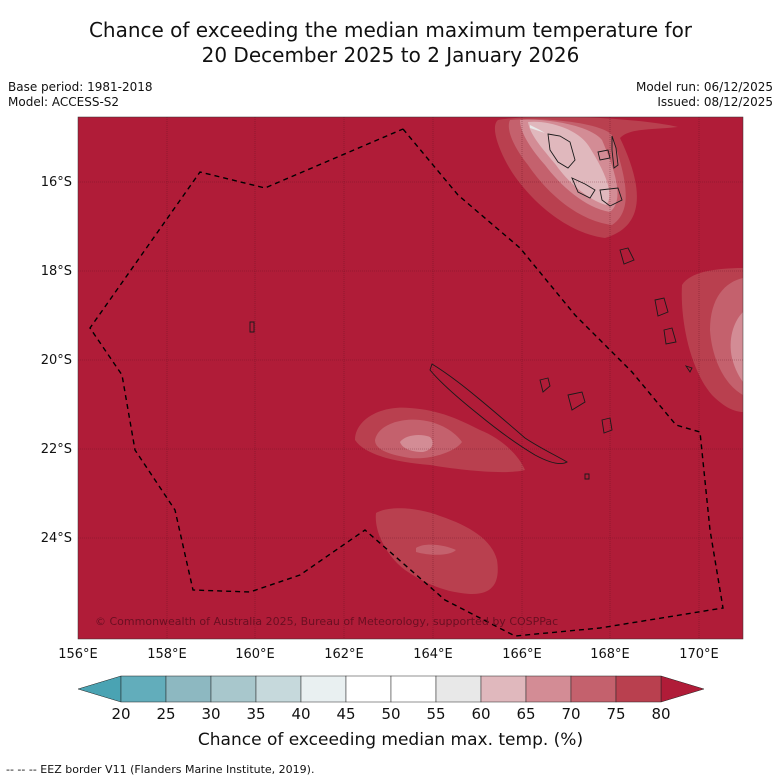 This screenshot has height=781, width=781. Describe the element at coordinates (591, 199) in the screenshot. I see `vanuatu-coast` at that location.